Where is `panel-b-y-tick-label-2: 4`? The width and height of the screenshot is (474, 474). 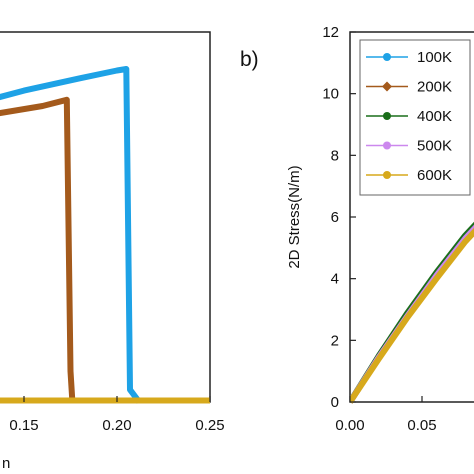
panel-b-y-tick-label-2: 4 is located at coordinates (335, 279).